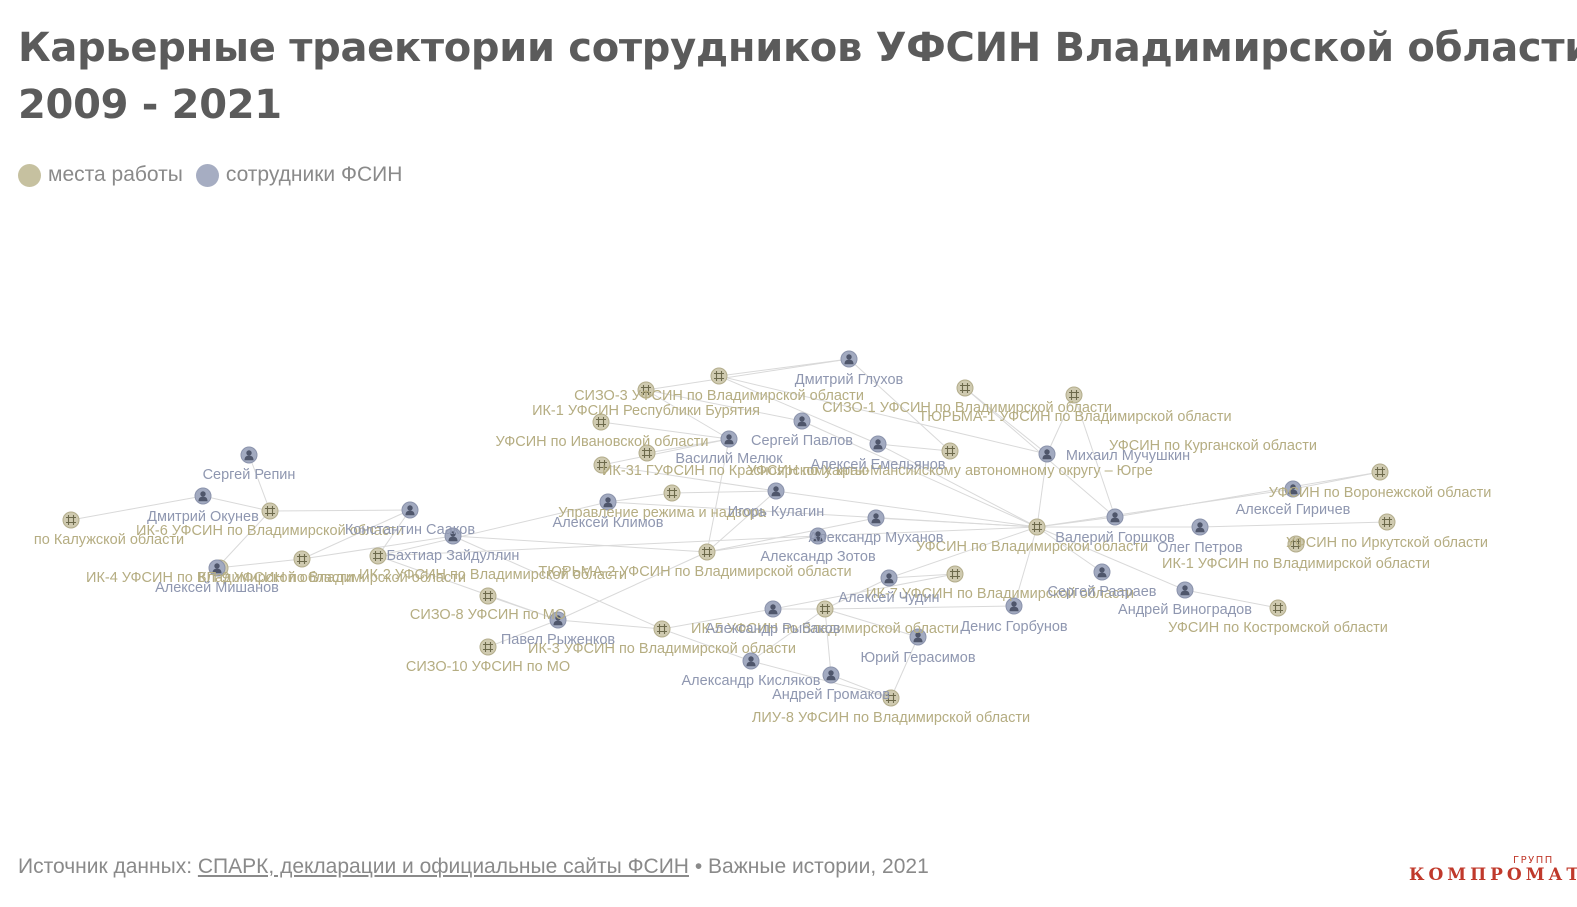 The image size is (1577, 907). What do you see at coordinates (861, 686) in the screenshot?
I see `edge-h_s-p_liu8` at bounding box center [861, 686].